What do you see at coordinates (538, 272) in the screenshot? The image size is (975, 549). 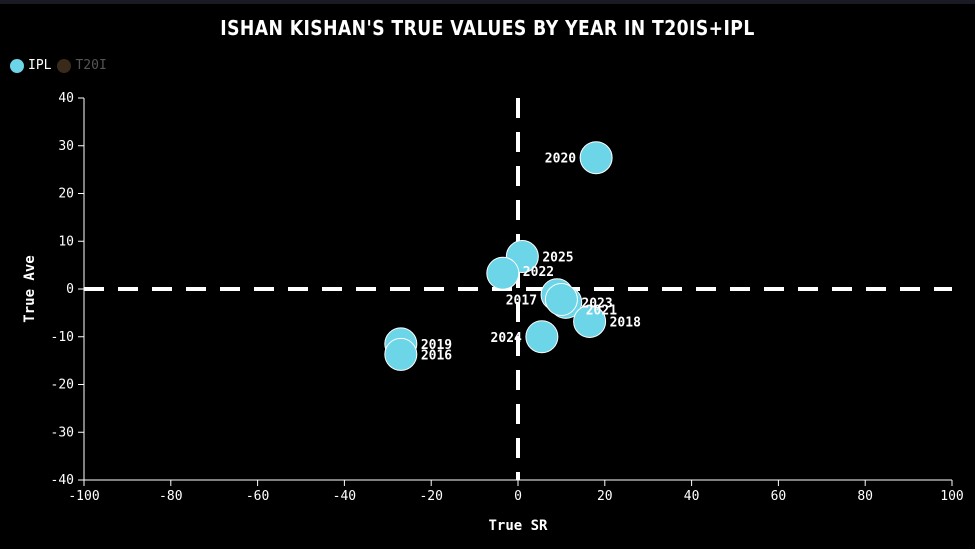 I see `point-label-2022: 2022` at bounding box center [538, 272].